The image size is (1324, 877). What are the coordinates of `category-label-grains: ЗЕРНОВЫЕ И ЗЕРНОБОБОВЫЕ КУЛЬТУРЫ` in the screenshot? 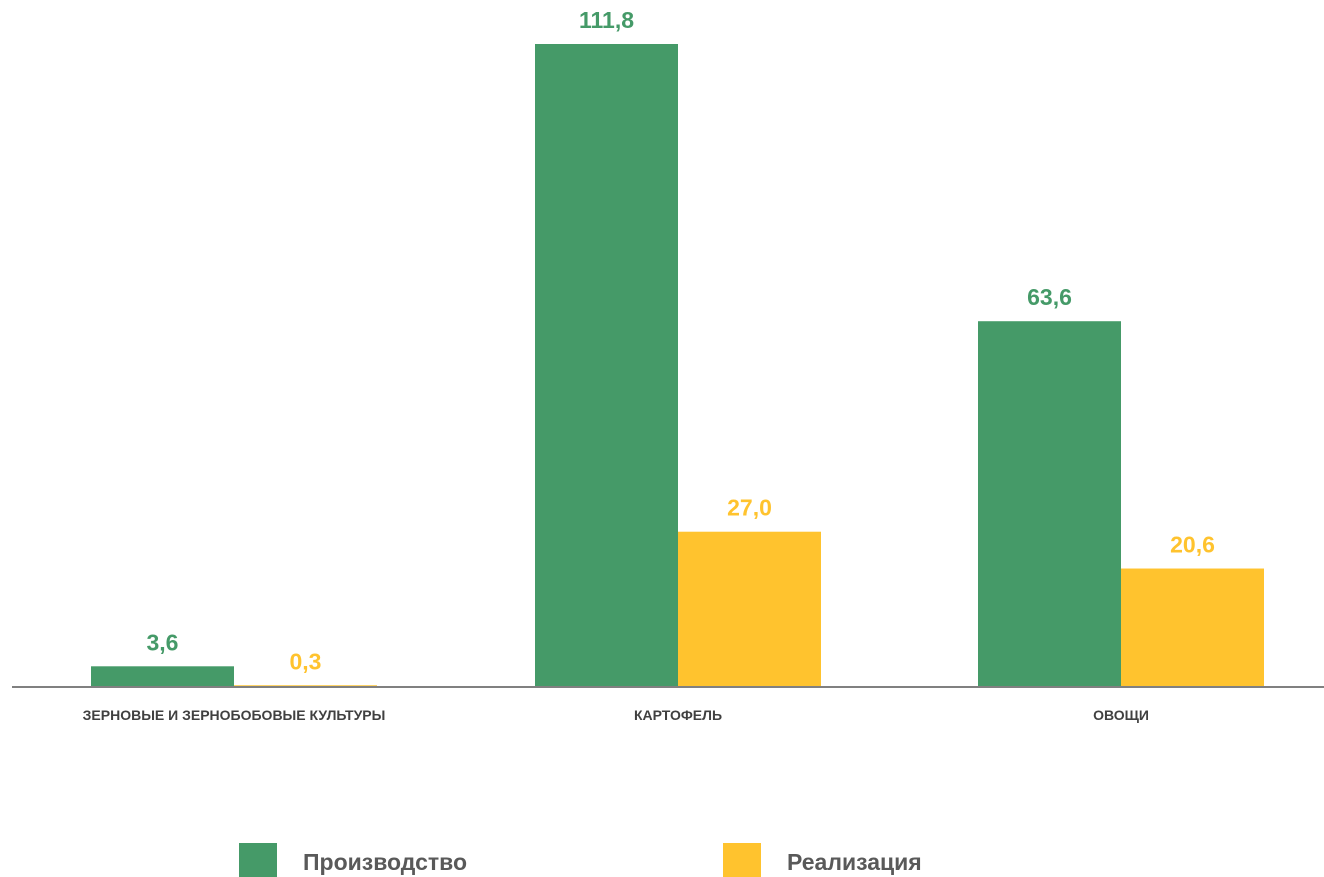 It's located at (234, 715).